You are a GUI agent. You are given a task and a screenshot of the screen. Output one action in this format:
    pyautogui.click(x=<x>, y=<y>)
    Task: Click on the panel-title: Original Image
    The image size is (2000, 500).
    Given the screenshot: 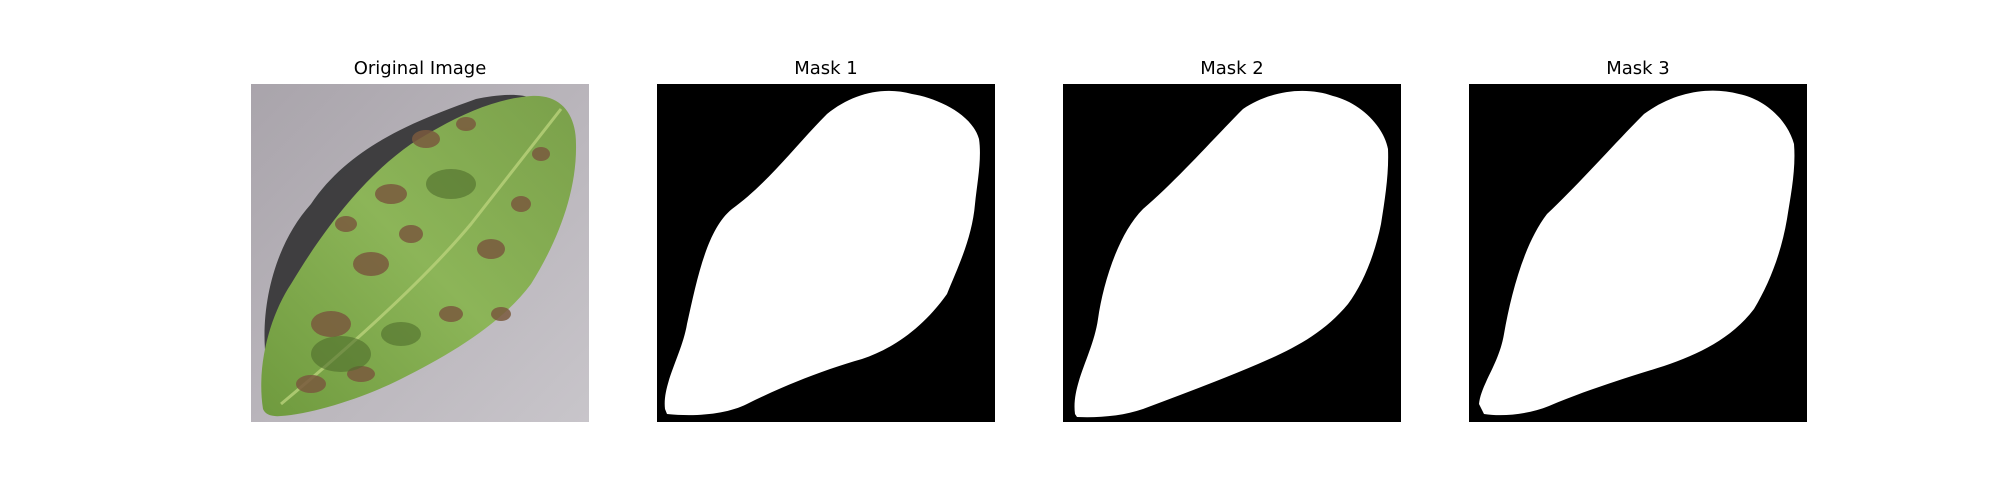 What is the action you would take?
    pyautogui.click(x=420, y=68)
    